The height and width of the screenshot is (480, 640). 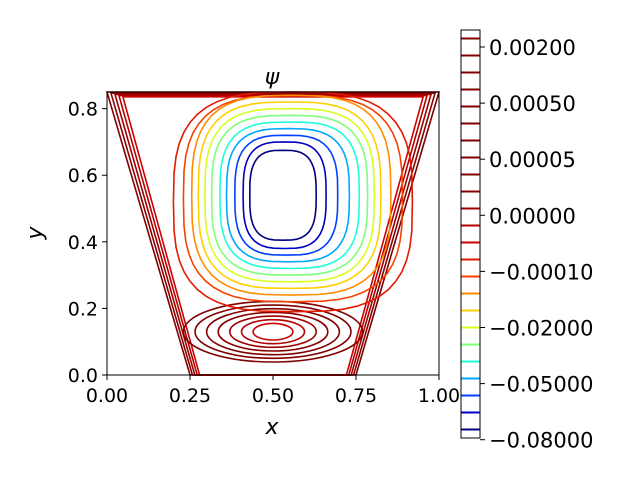 I want to click on x-axis: 0.00 0.25 0.50 0.75 1.00, so click(x=273, y=391).